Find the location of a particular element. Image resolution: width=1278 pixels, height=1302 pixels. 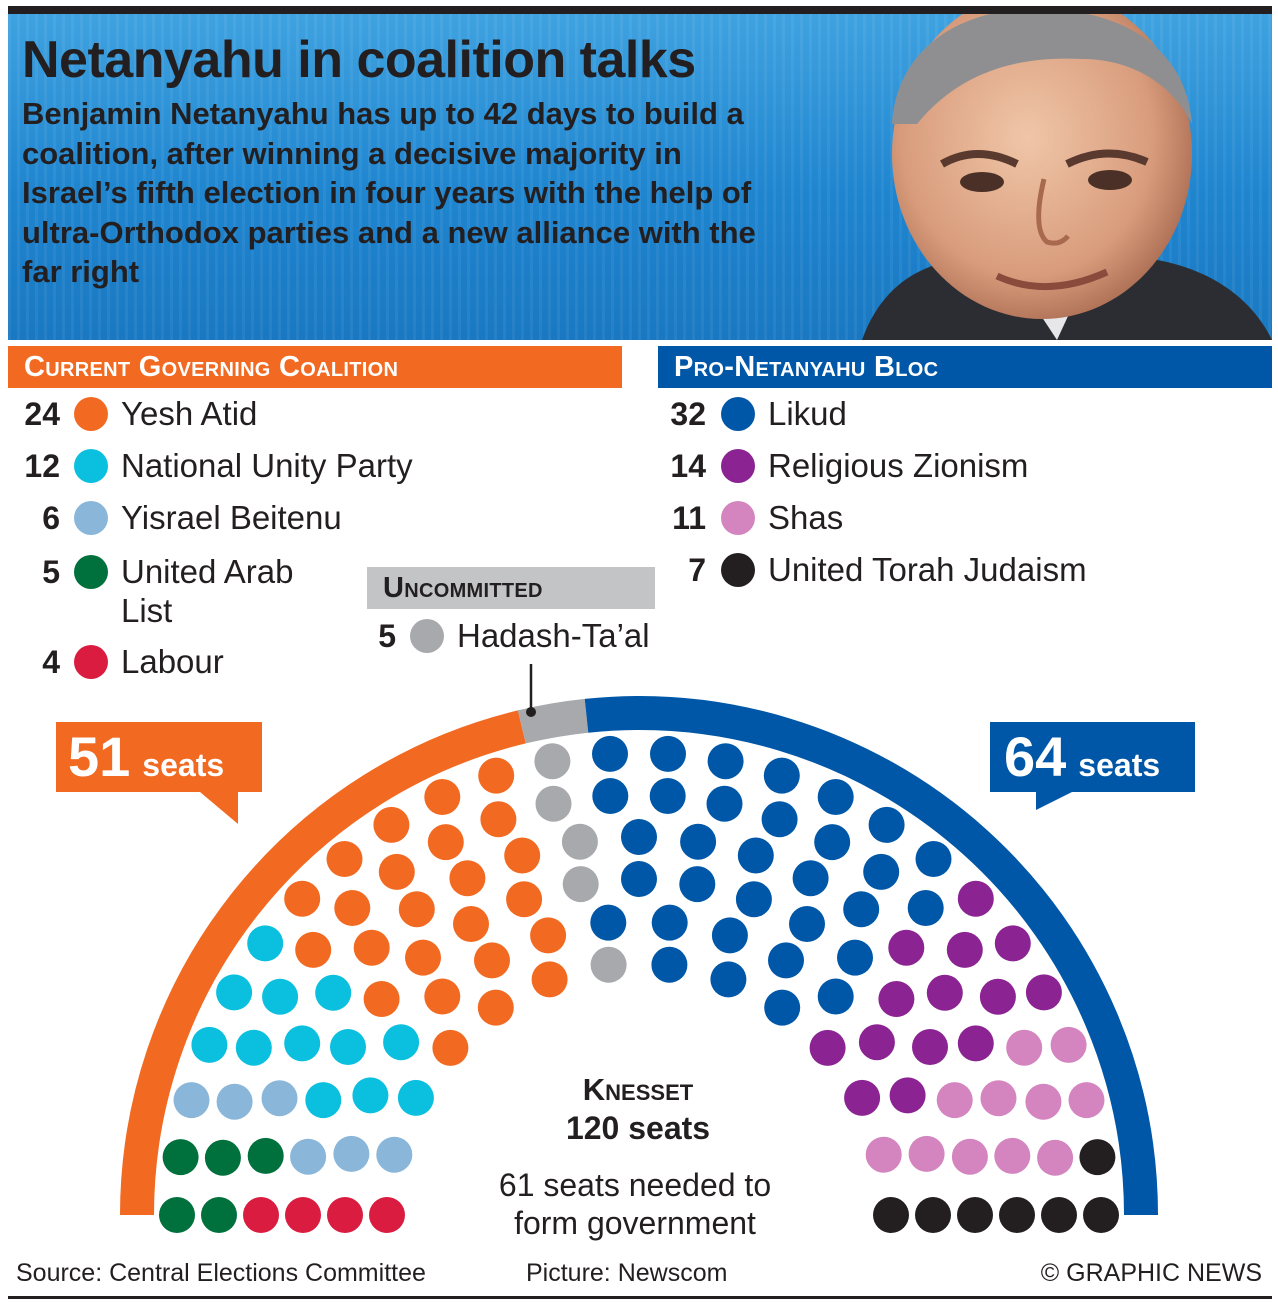

knesset-seats-label: 120 seats is located at coordinates (638, 1128).